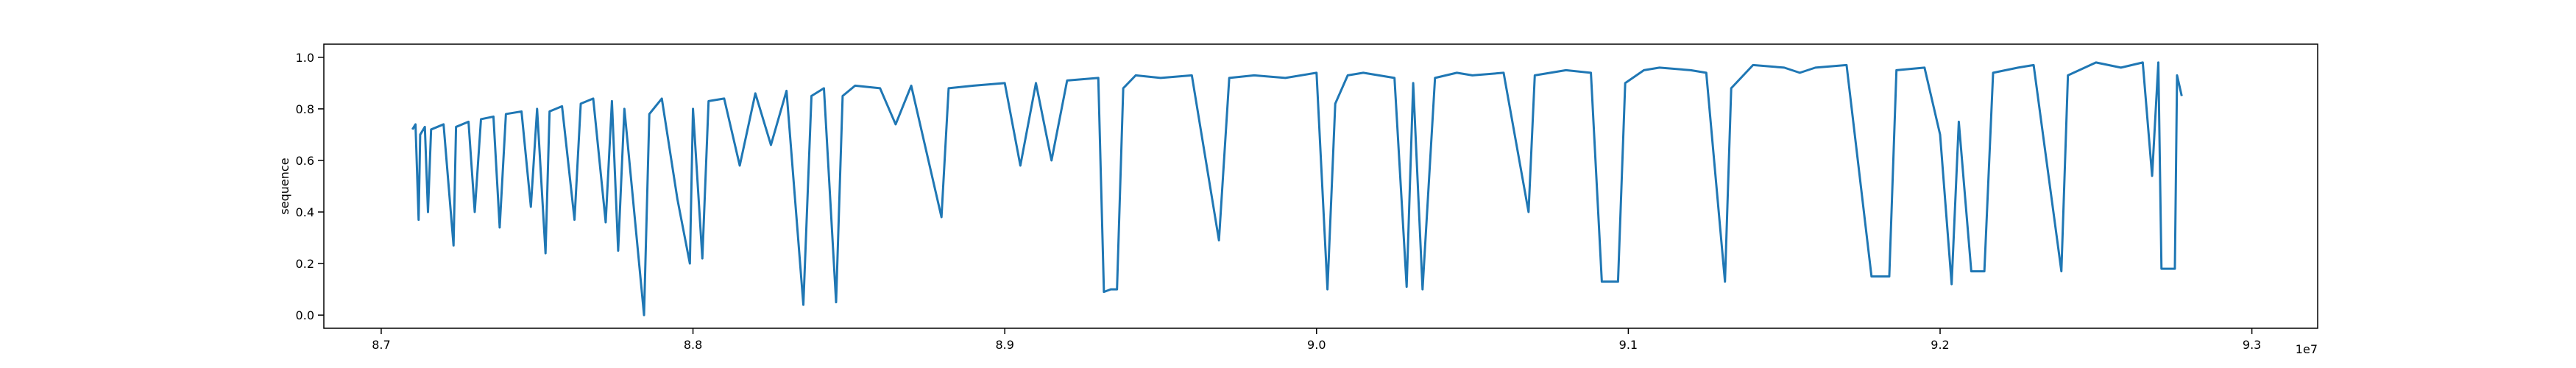  Describe the element at coordinates (1316, 345) in the screenshot. I see `x-tick-label: 9.0` at that location.